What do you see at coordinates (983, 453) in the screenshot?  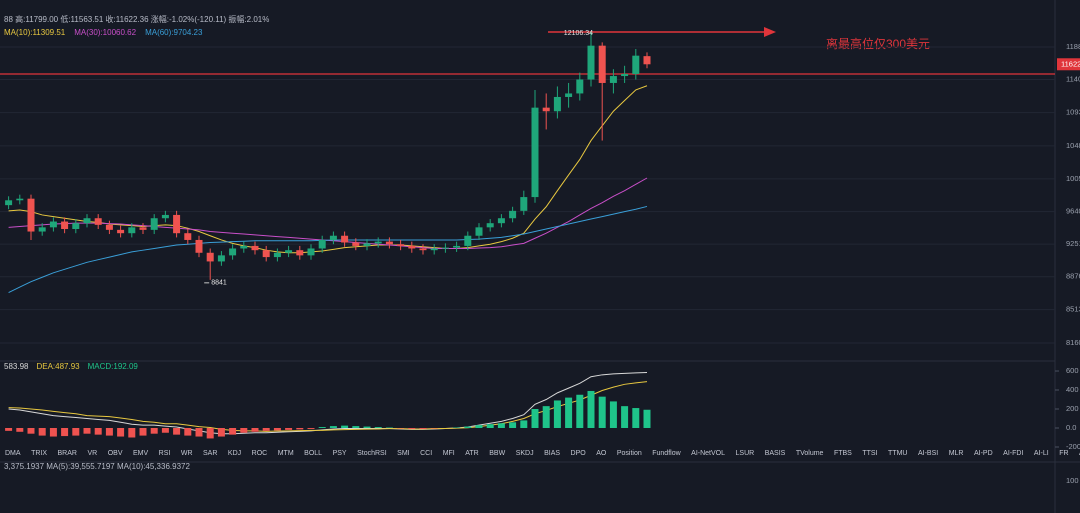 I see `indicator-tab: AI-PD` at bounding box center [983, 453].